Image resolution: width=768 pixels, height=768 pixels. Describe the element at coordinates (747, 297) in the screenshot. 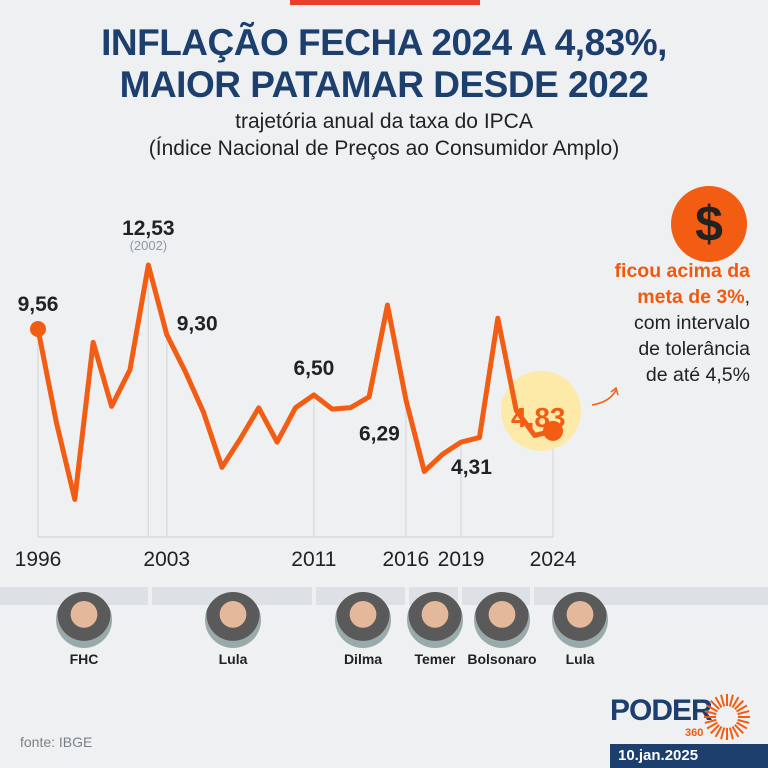

I see `callout-comma: ,` at that location.